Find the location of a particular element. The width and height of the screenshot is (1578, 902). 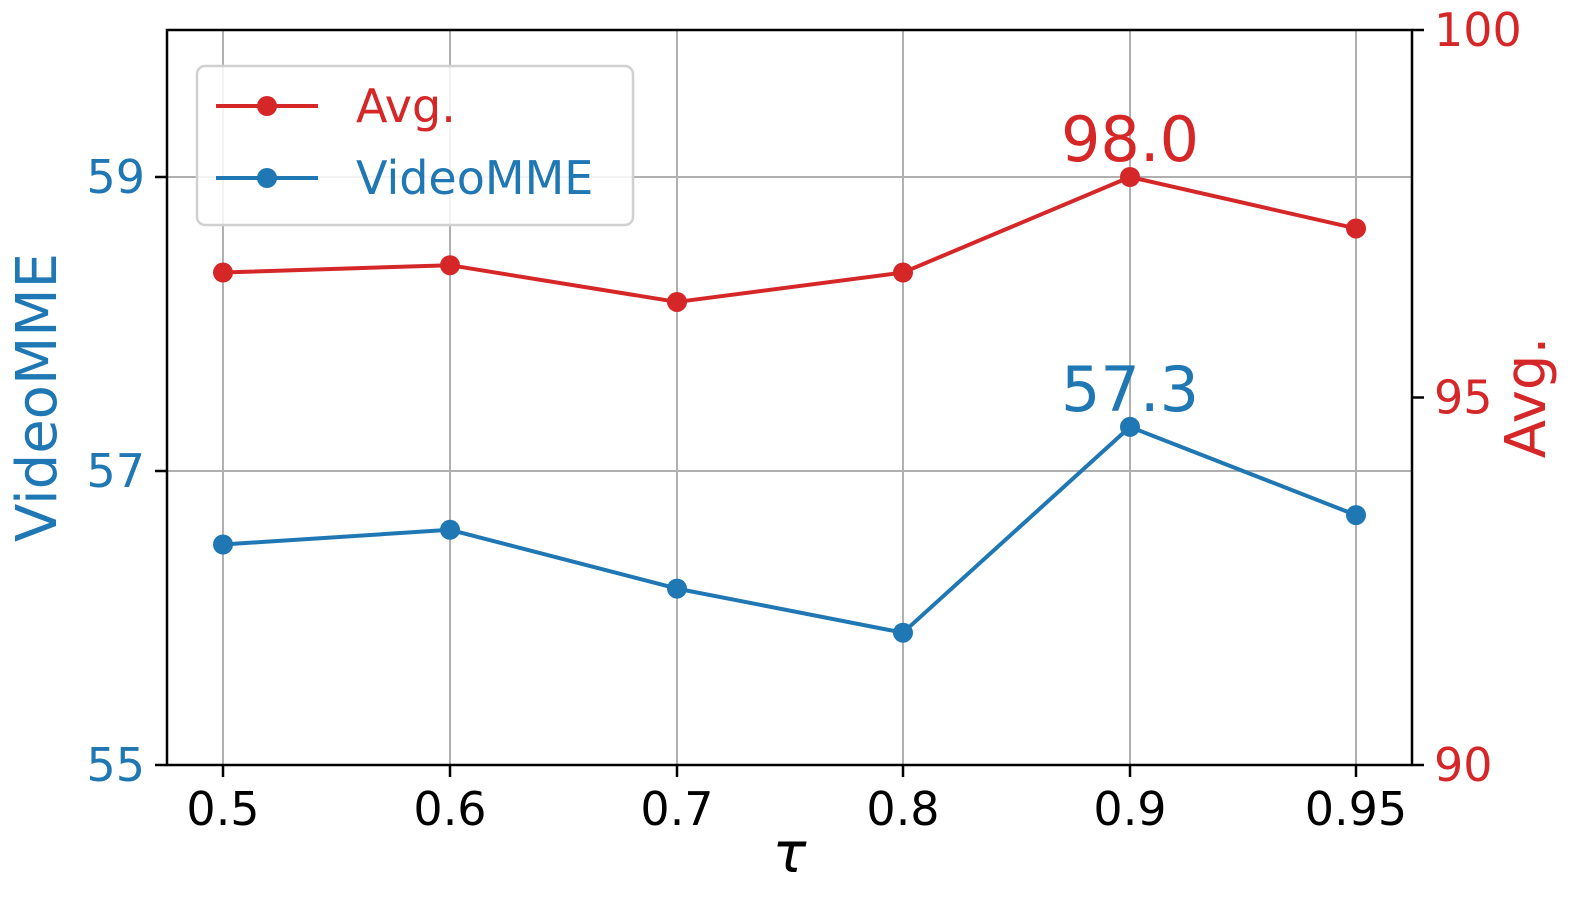

y-right-axis-title: Avg. is located at coordinates (1526, 398).